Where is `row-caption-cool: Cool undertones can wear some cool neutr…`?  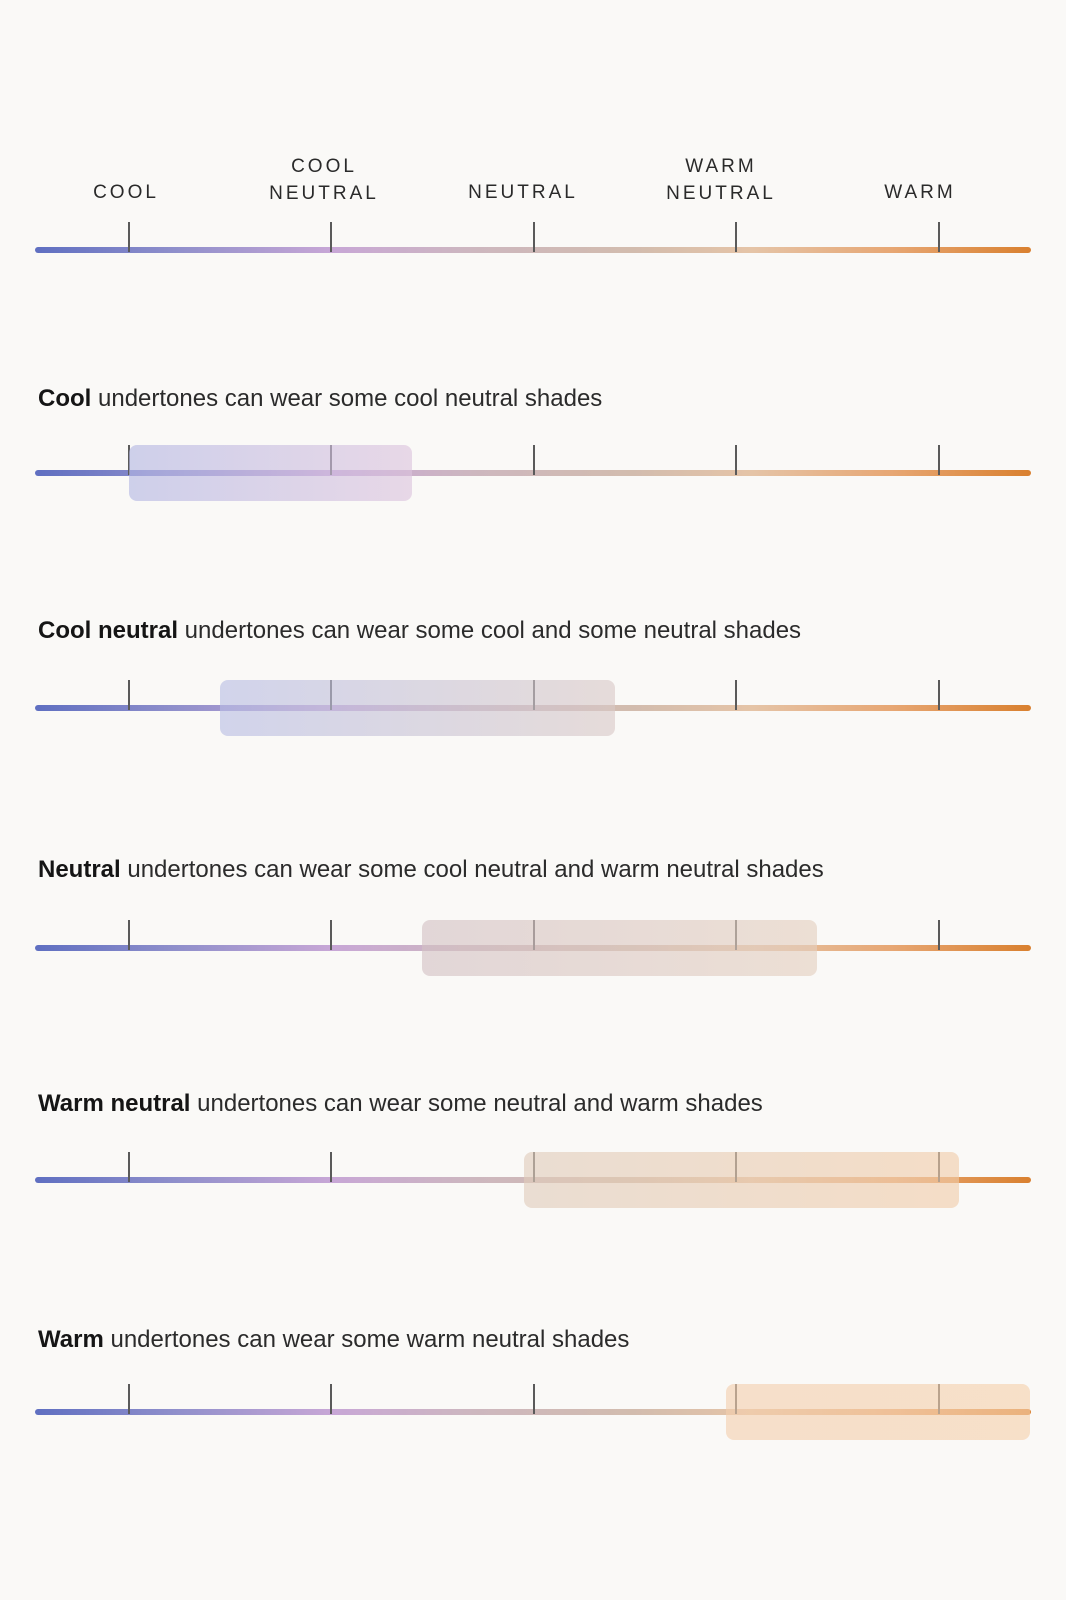 row-caption-cool: Cool undertones can wear some cool neutr… is located at coordinates (320, 399).